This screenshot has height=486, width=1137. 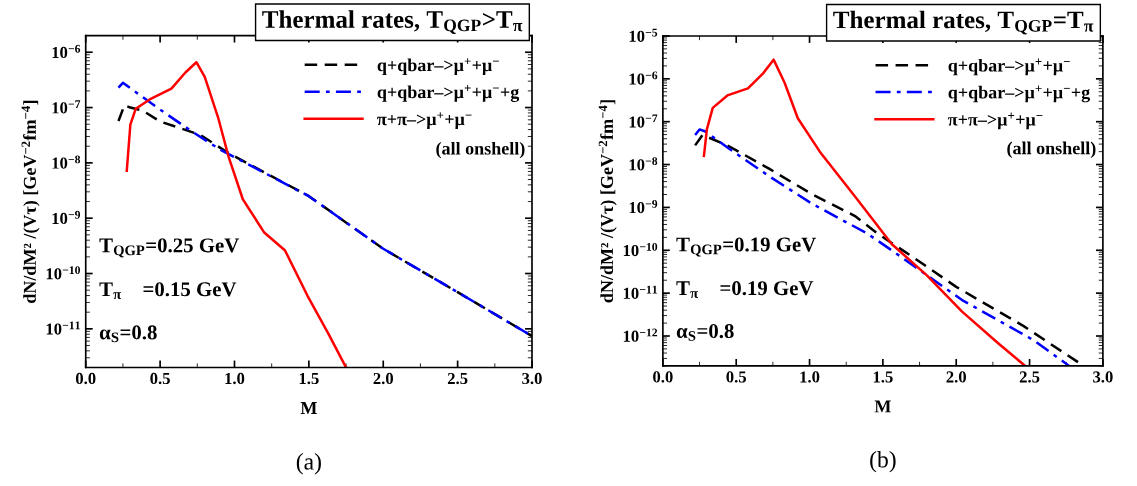 What do you see at coordinates (640, 335) in the screenshot?
I see `y-tick-label: 10$^{−12}$` at bounding box center [640, 335].